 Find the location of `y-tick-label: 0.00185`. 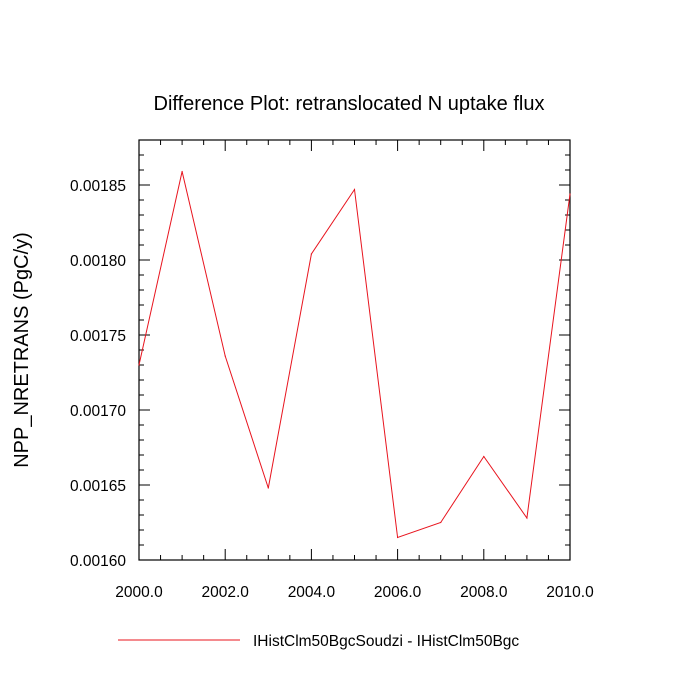

y-tick-label: 0.00185 is located at coordinates (98, 186).